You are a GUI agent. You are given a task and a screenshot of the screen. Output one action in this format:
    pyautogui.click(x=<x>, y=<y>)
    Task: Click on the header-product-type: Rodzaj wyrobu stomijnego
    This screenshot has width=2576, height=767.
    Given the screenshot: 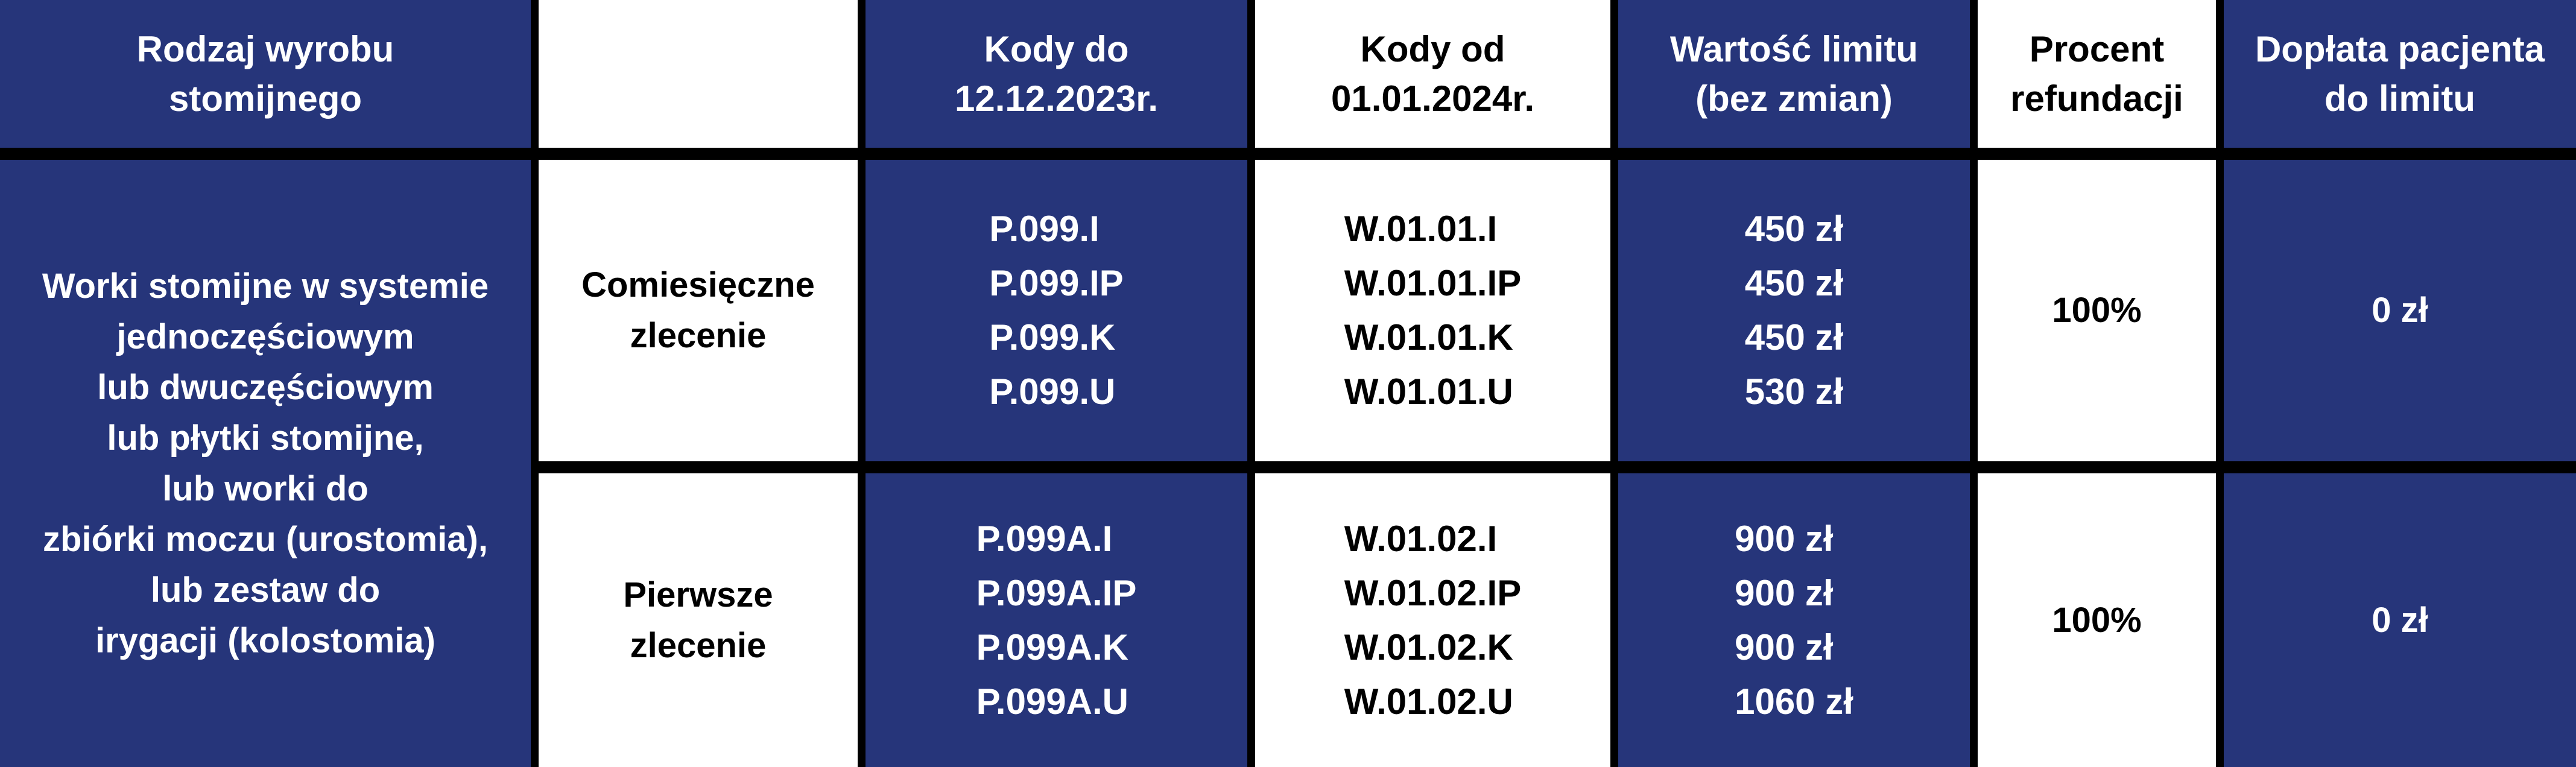 What is the action you would take?
    pyautogui.click(x=265, y=74)
    